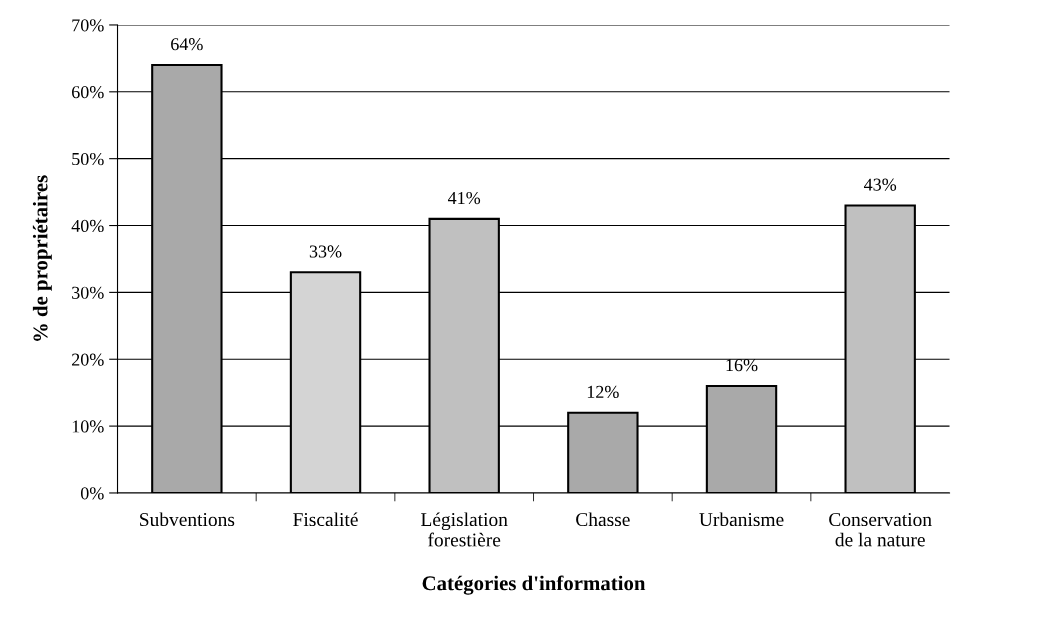 The width and height of the screenshot is (1040, 624). I want to click on data-label: 41%, so click(464, 198).